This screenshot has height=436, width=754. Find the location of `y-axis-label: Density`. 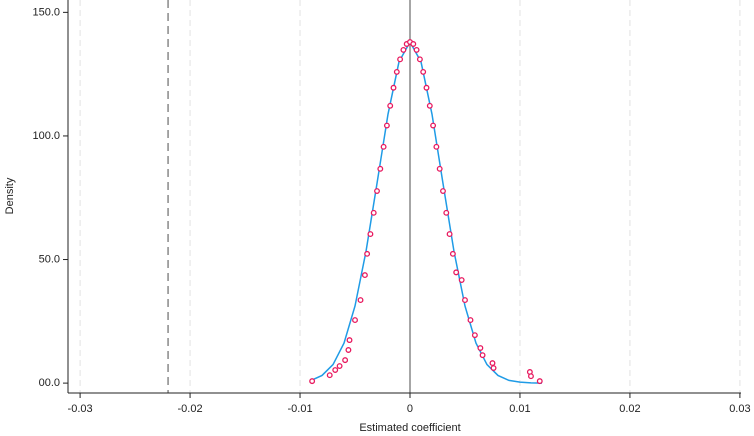

y-axis-label: Density is located at coordinates (10, 195).